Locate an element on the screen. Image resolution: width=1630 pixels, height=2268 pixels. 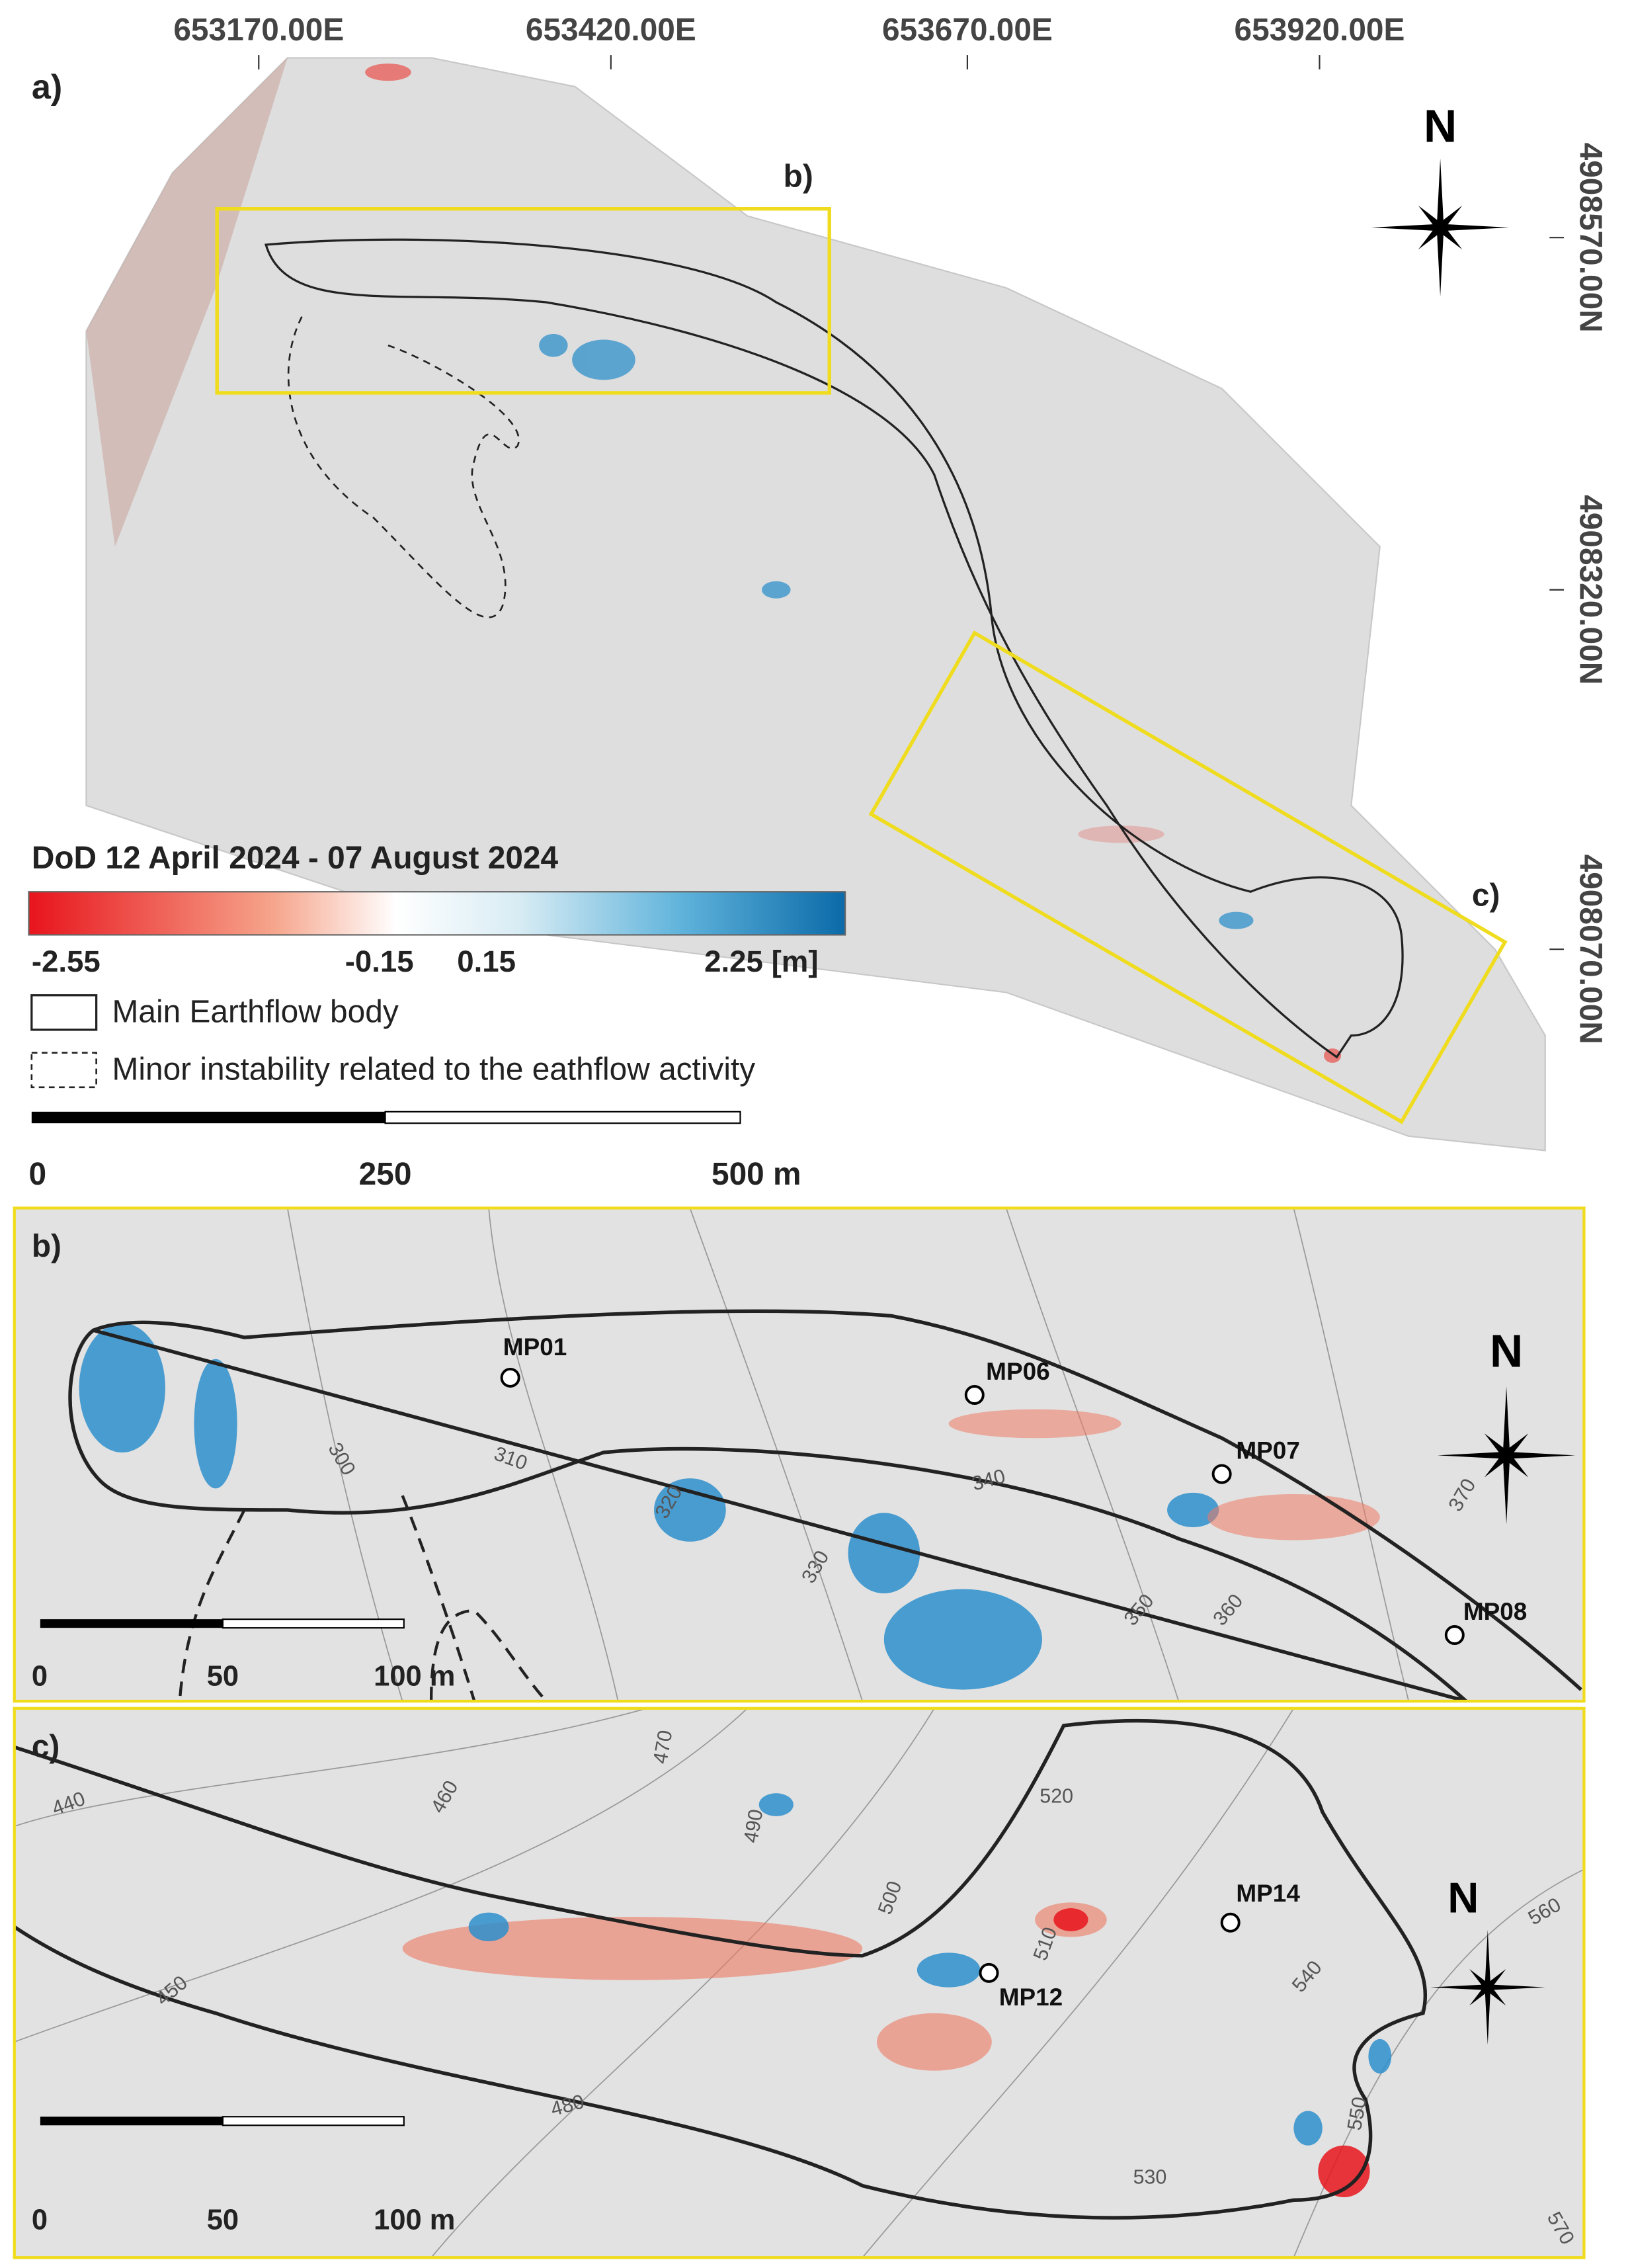
legend-solid is located at coordinates (64, 1012).